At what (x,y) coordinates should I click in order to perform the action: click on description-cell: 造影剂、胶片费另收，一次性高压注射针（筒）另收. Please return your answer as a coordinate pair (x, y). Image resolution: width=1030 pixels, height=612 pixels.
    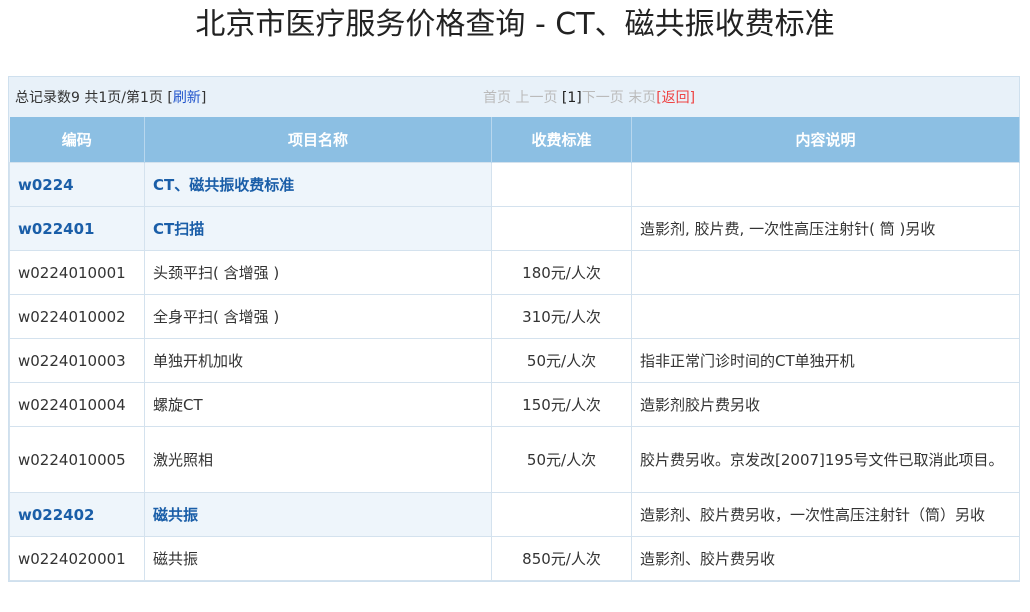
    Looking at the image, I should click on (825, 514).